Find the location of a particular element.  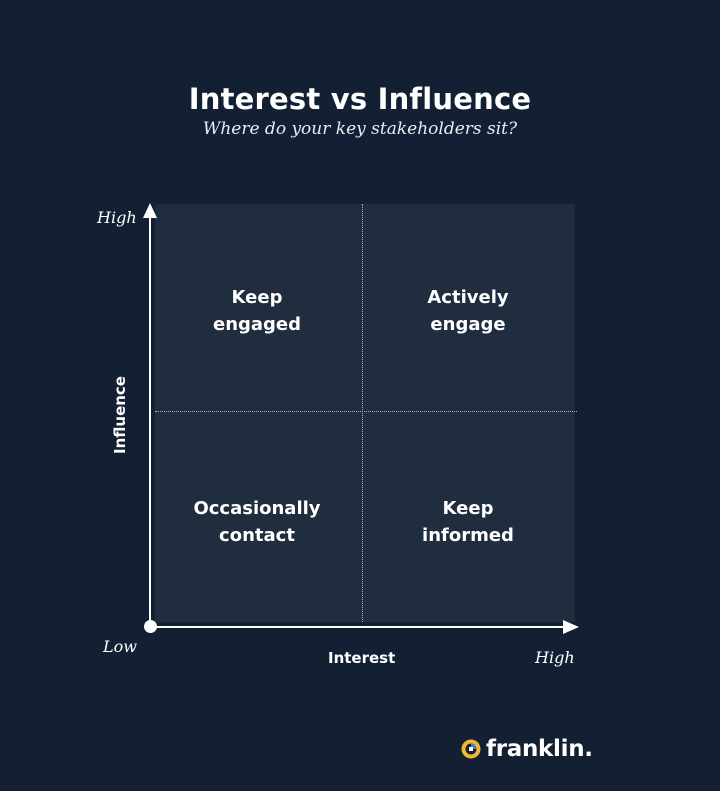

chart-title: Interest vs Influence is located at coordinates (360, 99).